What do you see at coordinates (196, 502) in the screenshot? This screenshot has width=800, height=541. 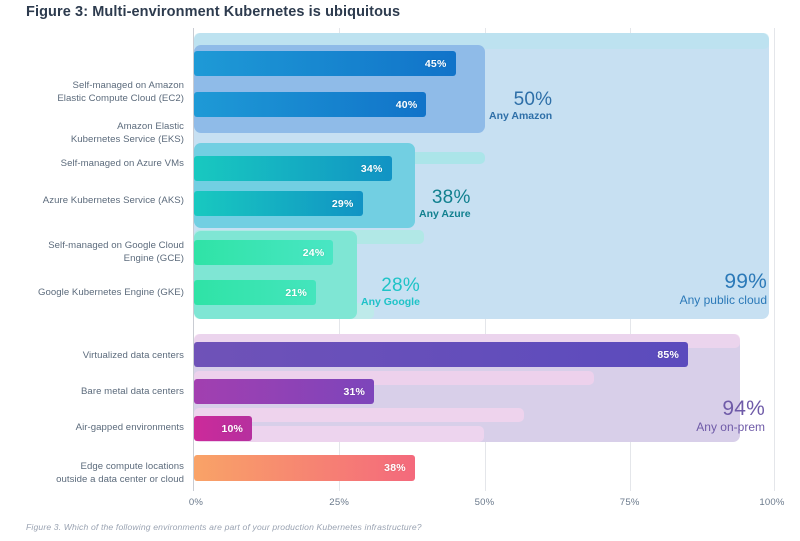 I see `x-tick-0: 0%` at bounding box center [196, 502].